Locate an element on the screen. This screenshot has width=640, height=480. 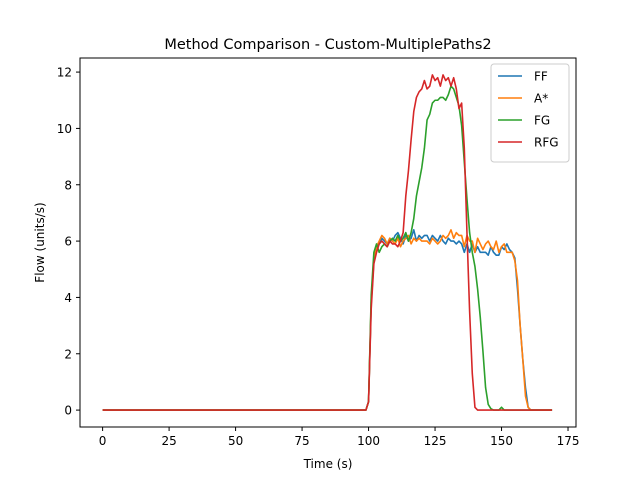
y-tick-label: 6 is located at coordinates (68, 242).